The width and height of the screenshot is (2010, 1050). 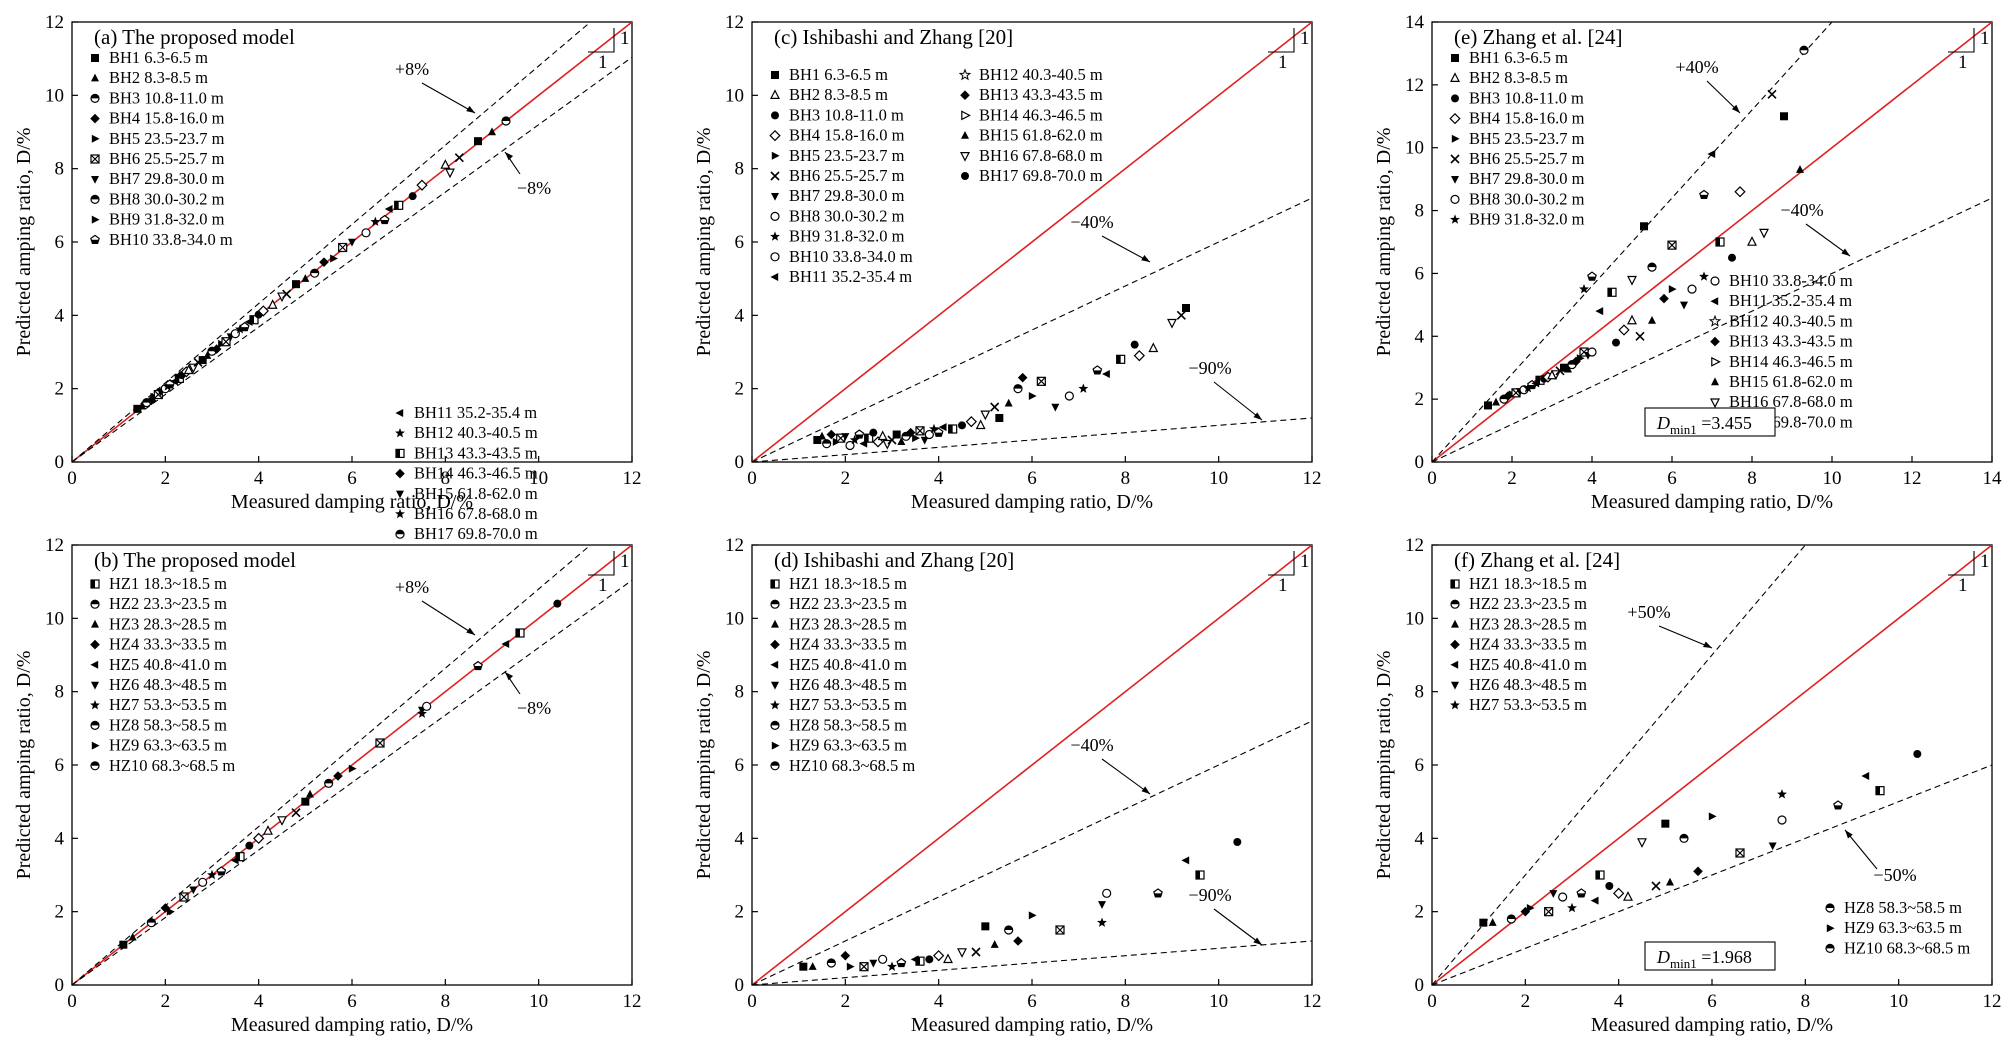 I want to click on panel-a-data-points, so click(x=322, y=264).